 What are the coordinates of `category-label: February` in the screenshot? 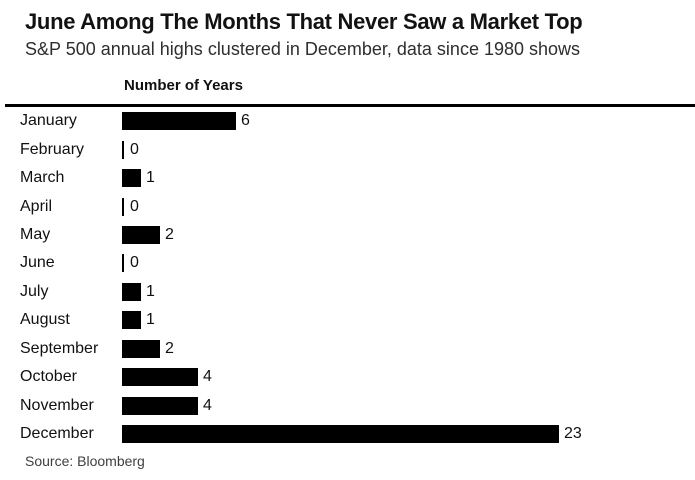 It's located at (52, 149).